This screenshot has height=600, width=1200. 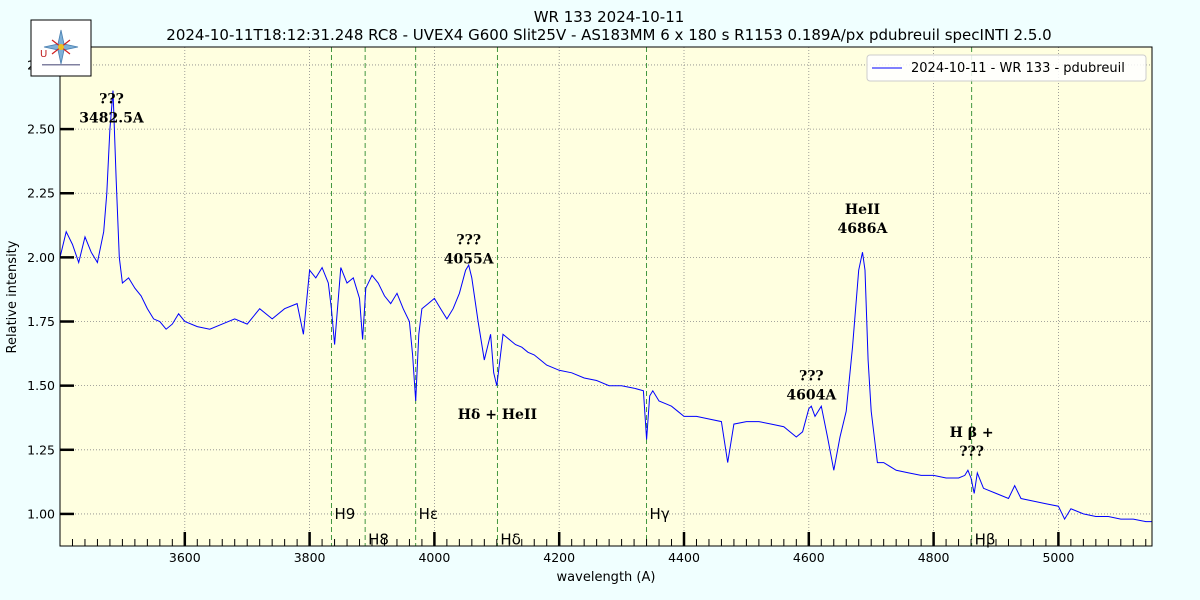 What do you see at coordinates (1018, 68) in the screenshot?
I see `legend-entry: 2024-10-11 - WR 133 - pdubreuil` at bounding box center [1018, 68].